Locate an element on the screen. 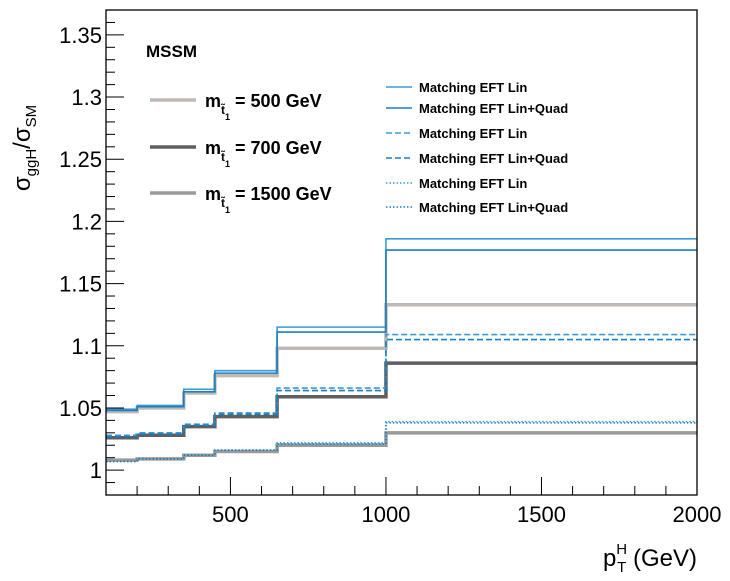 The width and height of the screenshot is (730, 581). y-title-slash: / is located at coordinates (22, 145).